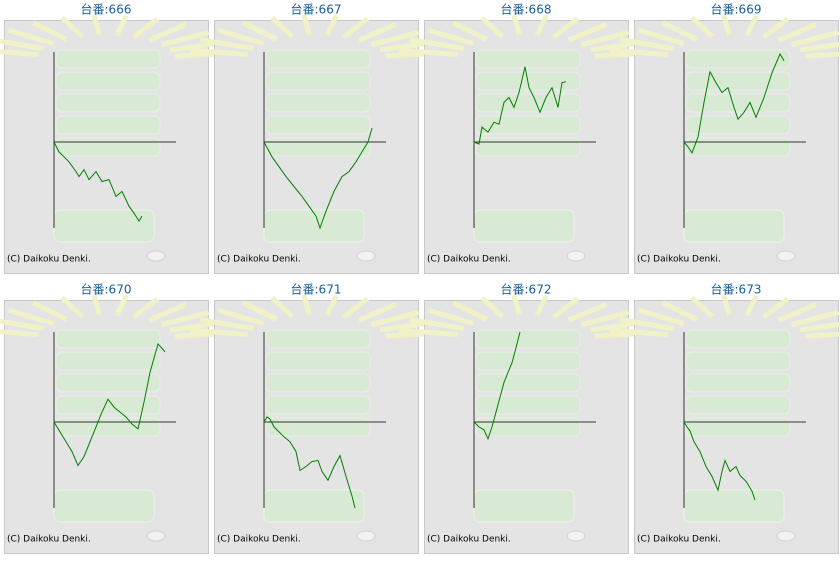 Image resolution: width=840 pixels, height=564 pixels. I want to click on panel-title: 台番:673, so click(736, 289).